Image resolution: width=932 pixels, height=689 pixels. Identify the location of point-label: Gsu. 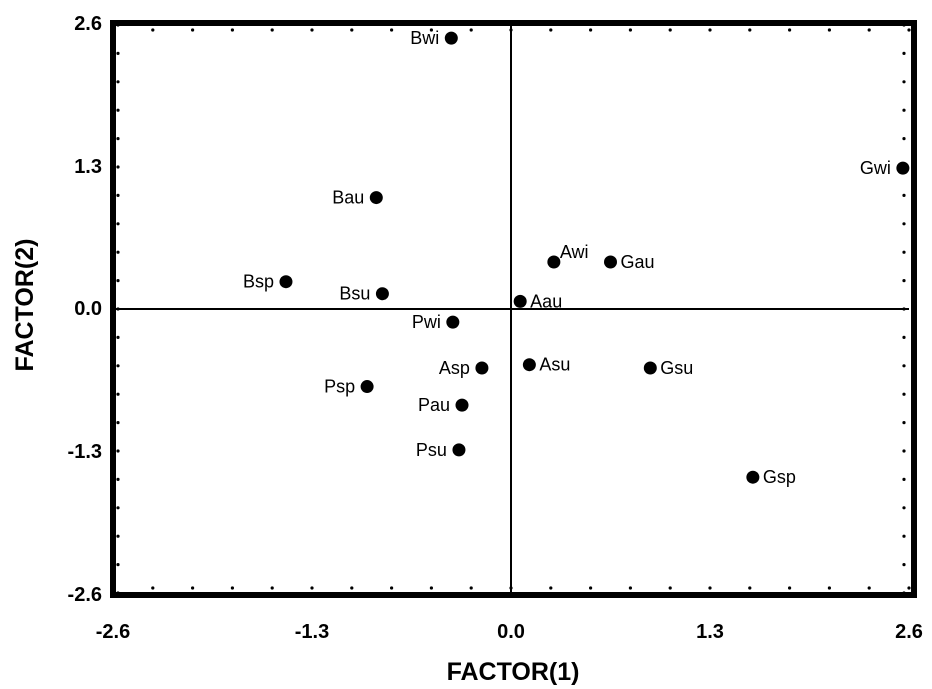
(676, 368).